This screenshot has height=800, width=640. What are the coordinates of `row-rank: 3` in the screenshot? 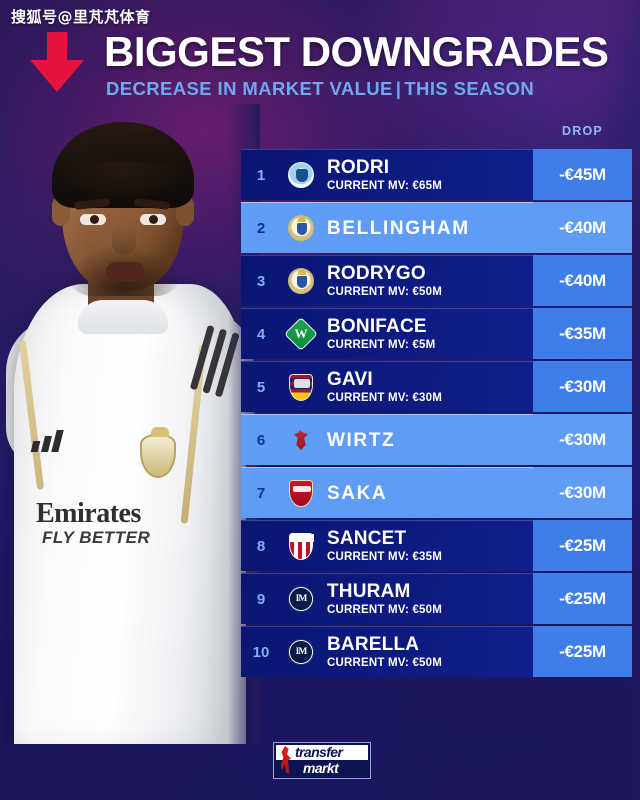 It's located at (261, 281).